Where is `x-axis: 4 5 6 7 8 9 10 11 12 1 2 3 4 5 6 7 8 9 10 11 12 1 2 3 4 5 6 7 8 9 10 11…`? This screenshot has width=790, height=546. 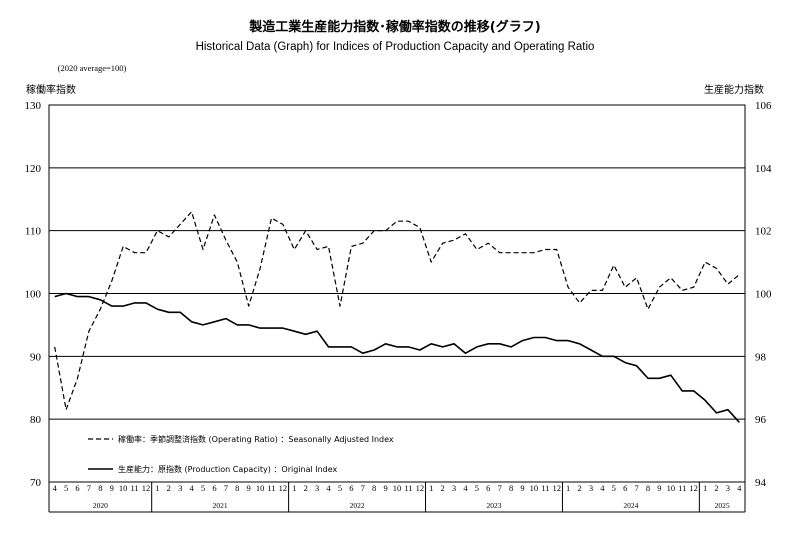
x-axis: 4 5 6 7 8 9 10 11 12 1 2 3 4 5 6 7 8 9 10 11 12 1 2 3 4 5 6 7 8 9 10 11… is located at coordinates (397, 497).